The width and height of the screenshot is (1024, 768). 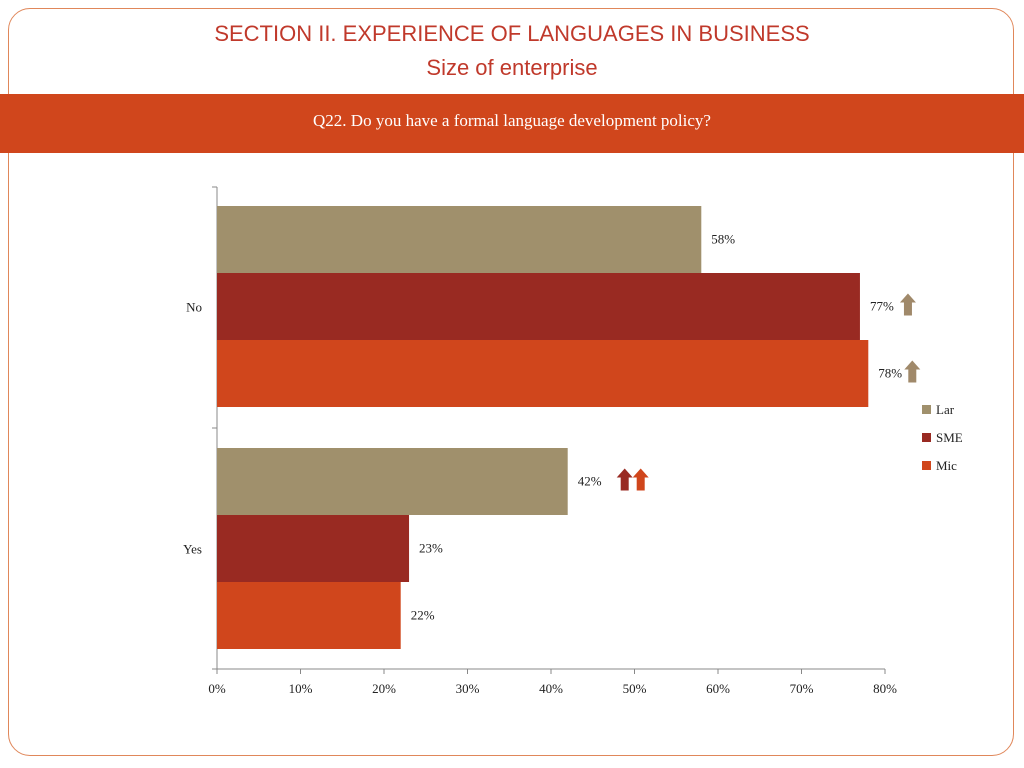 I want to click on legend-label: Mic, so click(x=946, y=465).